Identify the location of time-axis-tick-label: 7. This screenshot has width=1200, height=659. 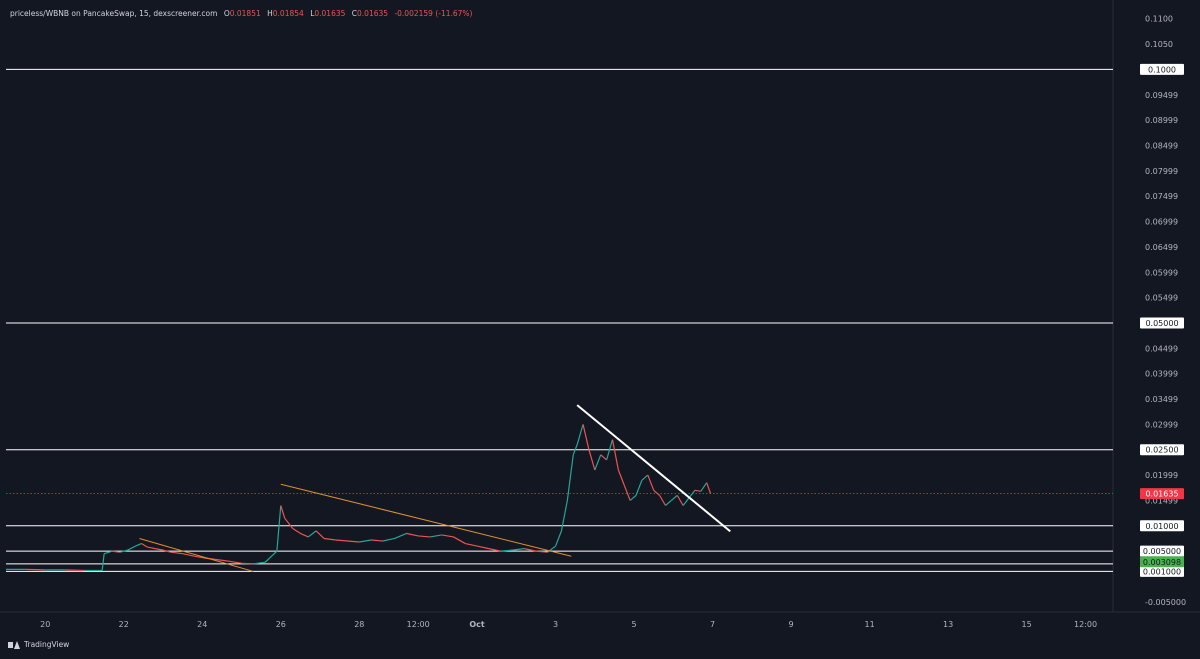
(712, 624).